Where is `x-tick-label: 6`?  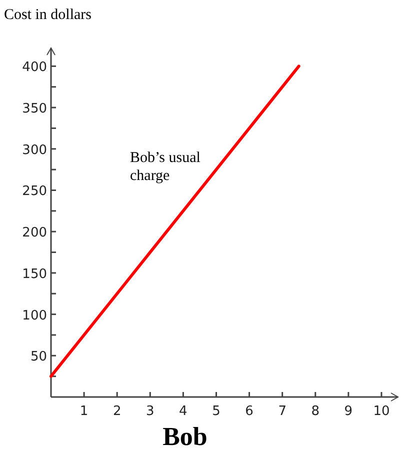 x-tick-label: 6 is located at coordinates (249, 411).